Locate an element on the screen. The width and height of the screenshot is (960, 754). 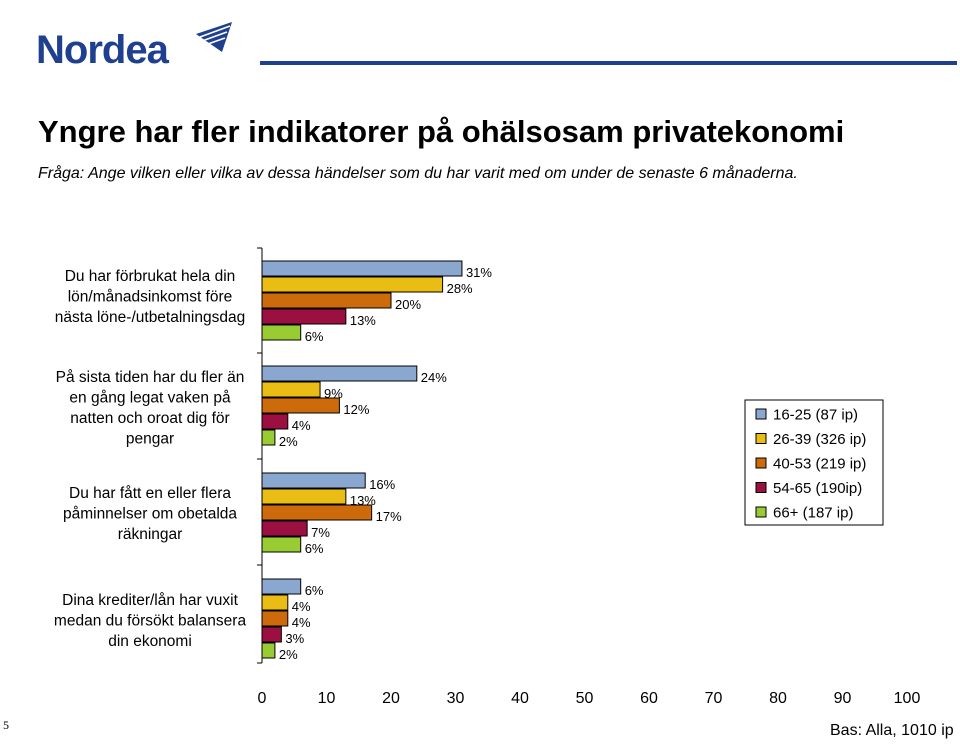
category-label: din ekonomi is located at coordinates (150, 641).